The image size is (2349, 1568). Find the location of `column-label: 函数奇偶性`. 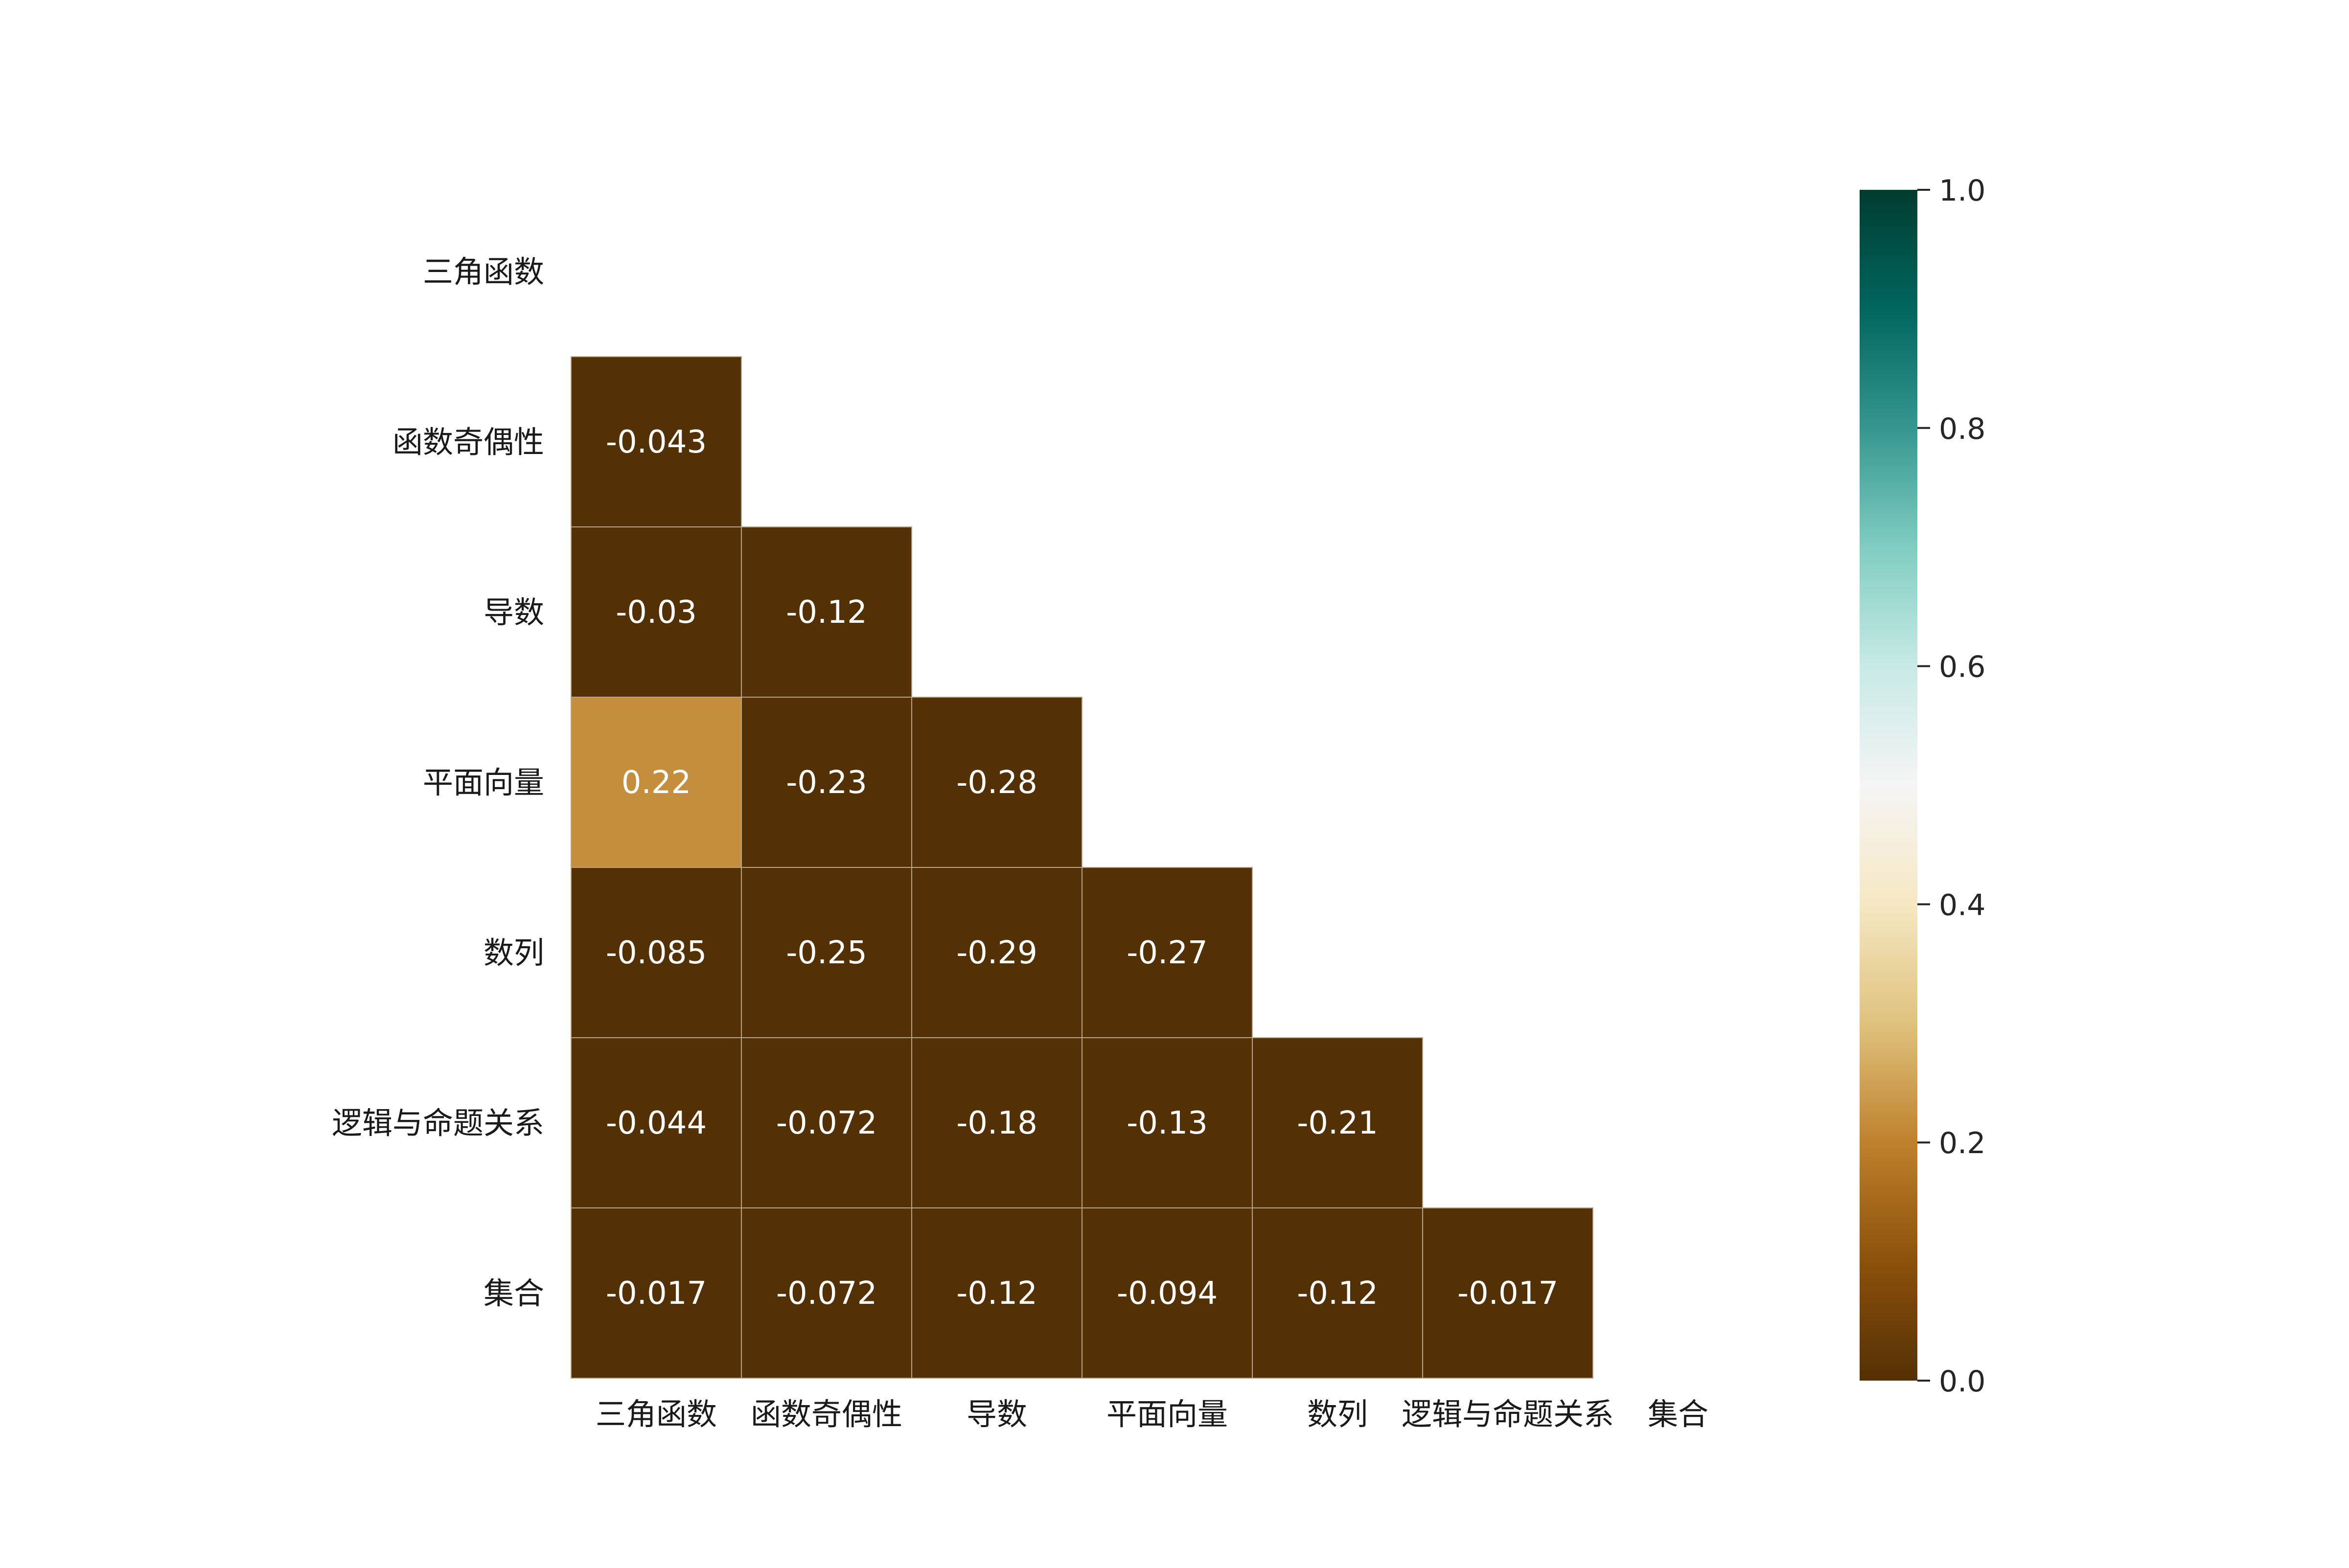

column-label: 函数奇偶性 is located at coordinates (826, 1414).